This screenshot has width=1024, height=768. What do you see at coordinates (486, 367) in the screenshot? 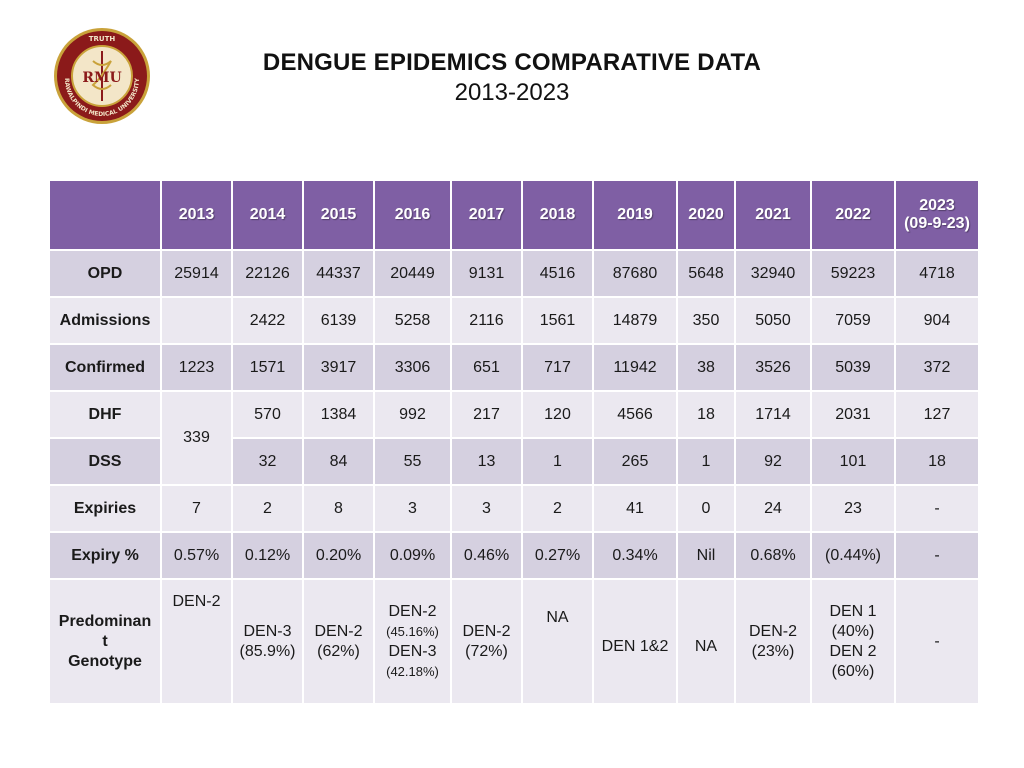
I see `table-cell: 651` at bounding box center [486, 367].